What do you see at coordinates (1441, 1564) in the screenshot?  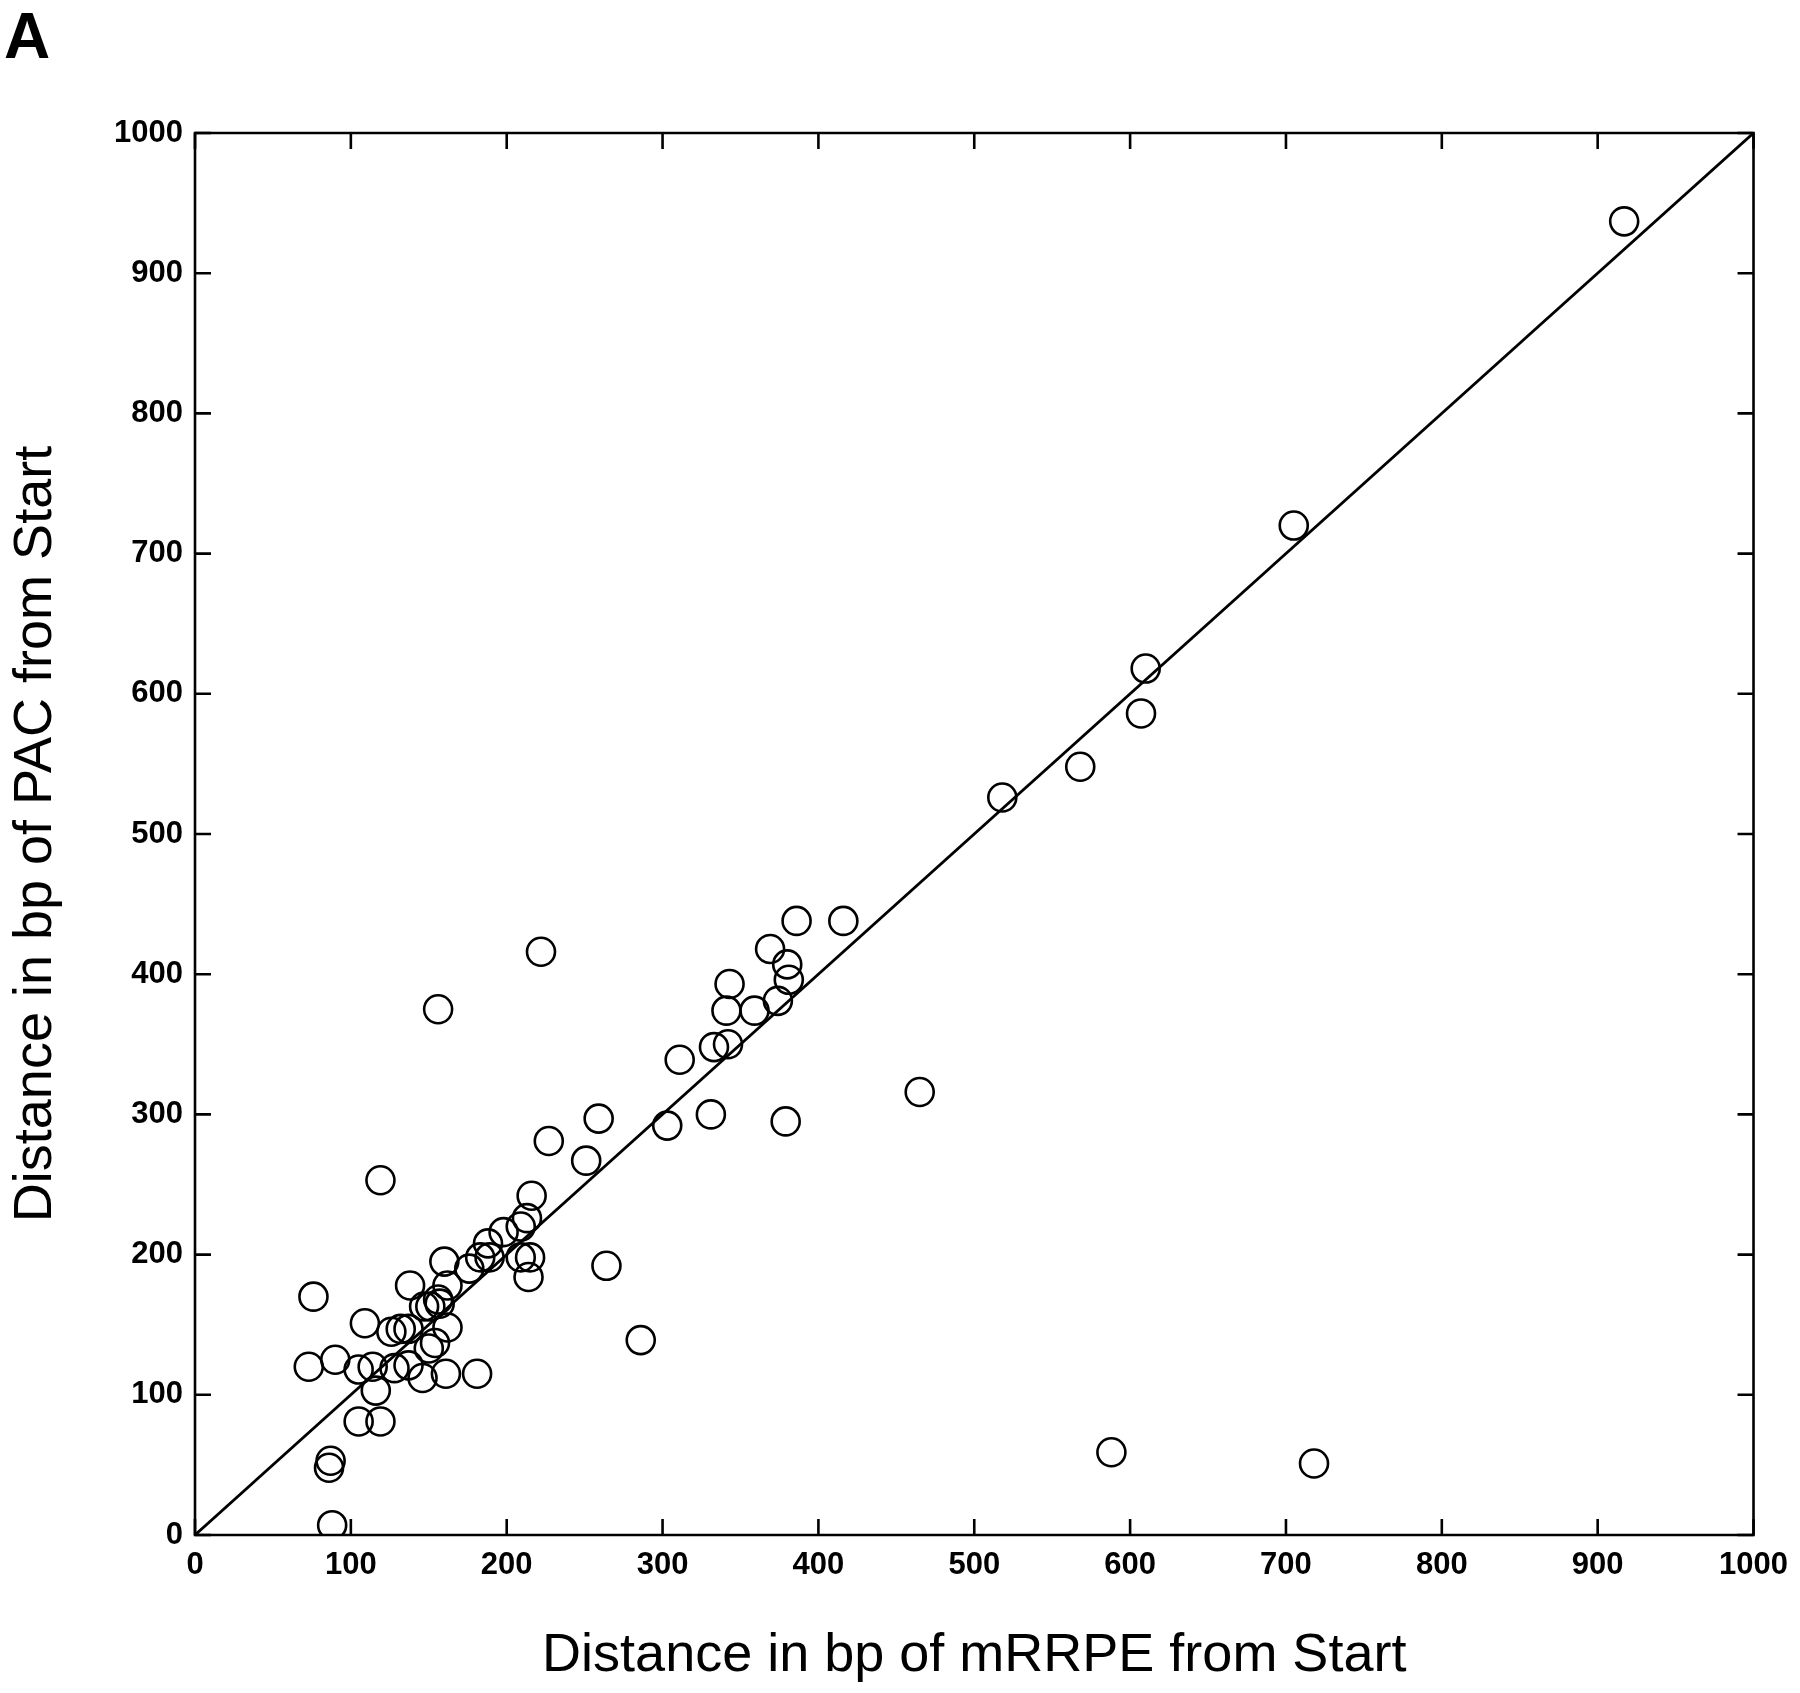 I see `x-tick-label: 800` at bounding box center [1441, 1564].